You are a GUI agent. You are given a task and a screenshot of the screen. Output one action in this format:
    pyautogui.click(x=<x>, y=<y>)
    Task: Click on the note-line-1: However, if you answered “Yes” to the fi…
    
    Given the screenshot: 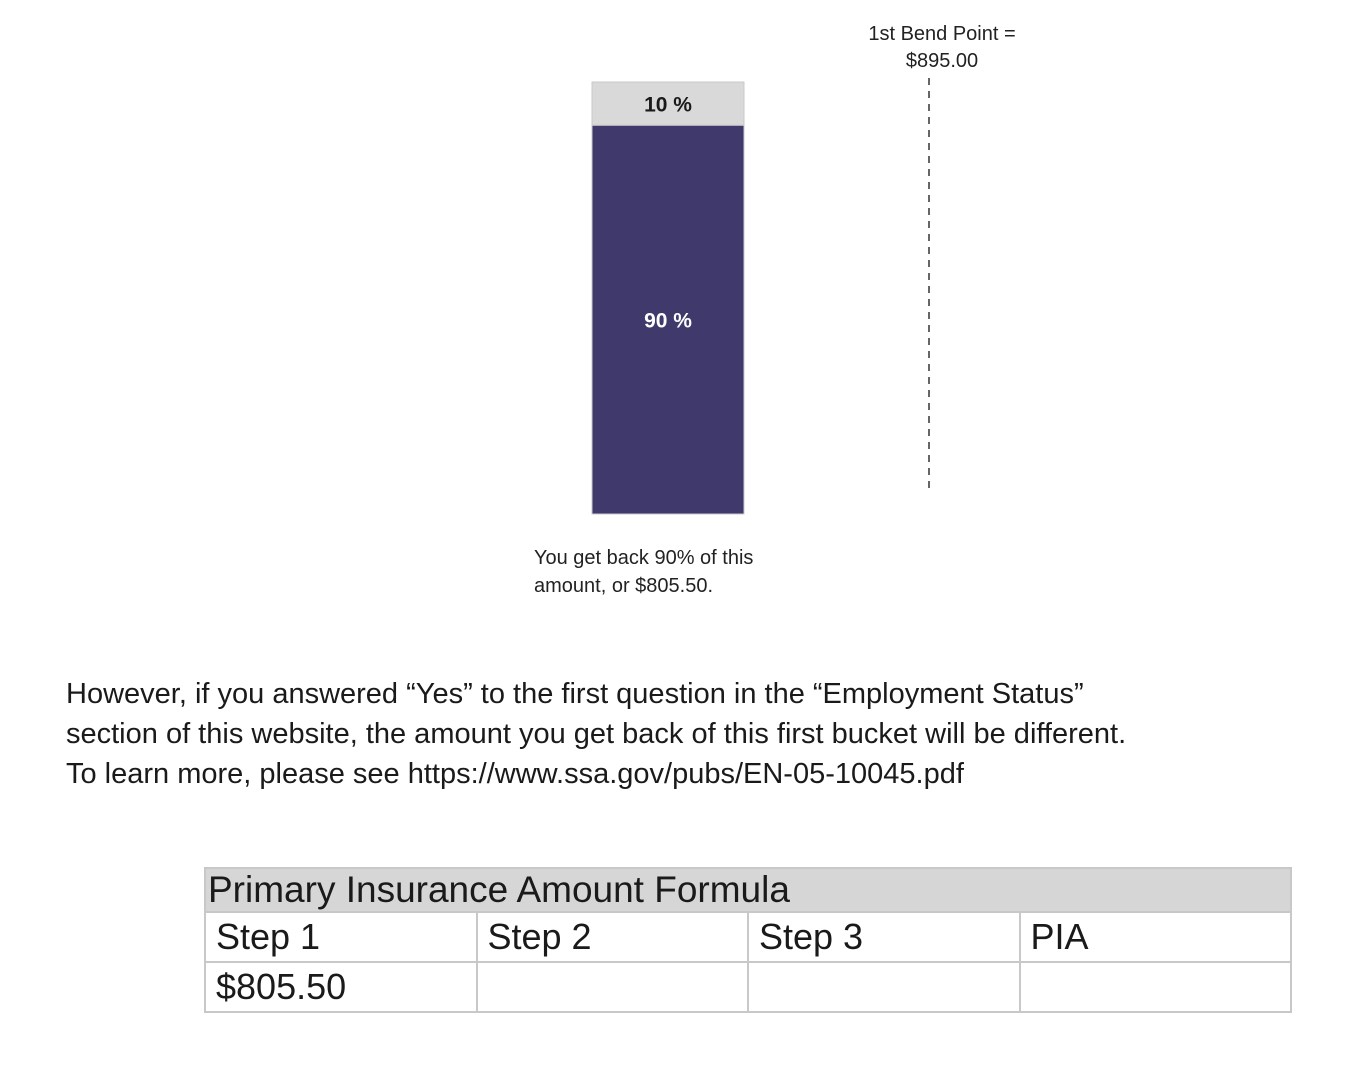 What is the action you would take?
    pyautogui.click(x=575, y=694)
    